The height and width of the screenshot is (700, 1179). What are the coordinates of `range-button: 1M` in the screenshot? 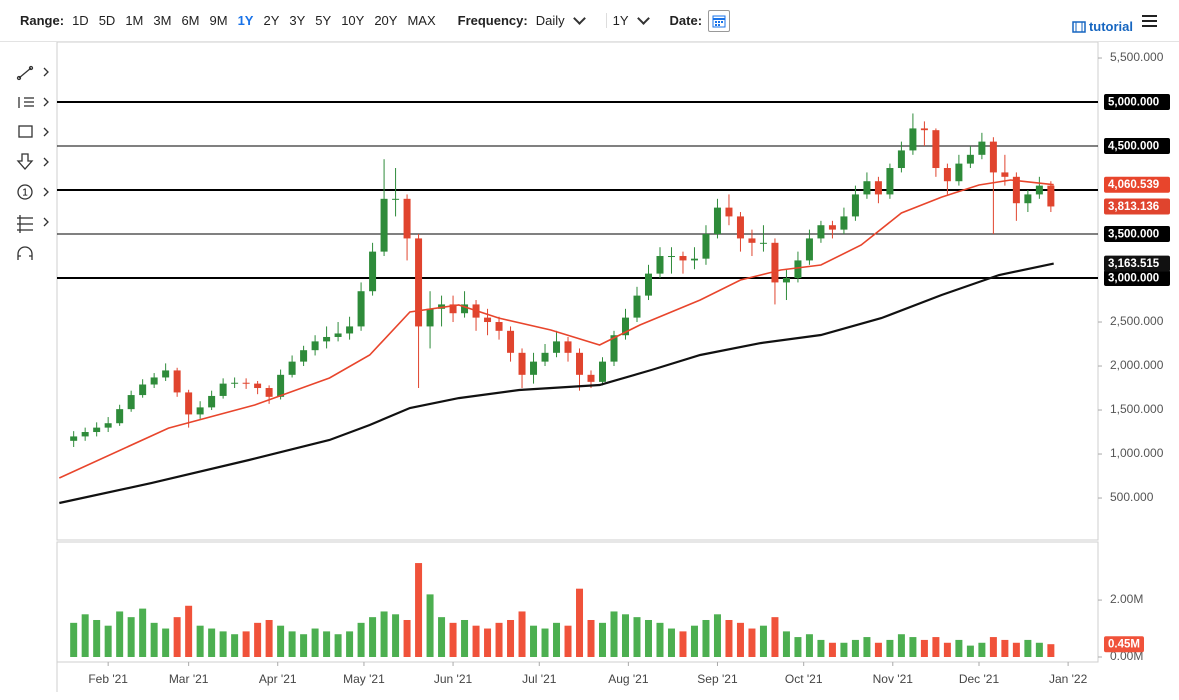 It's located at (134, 20).